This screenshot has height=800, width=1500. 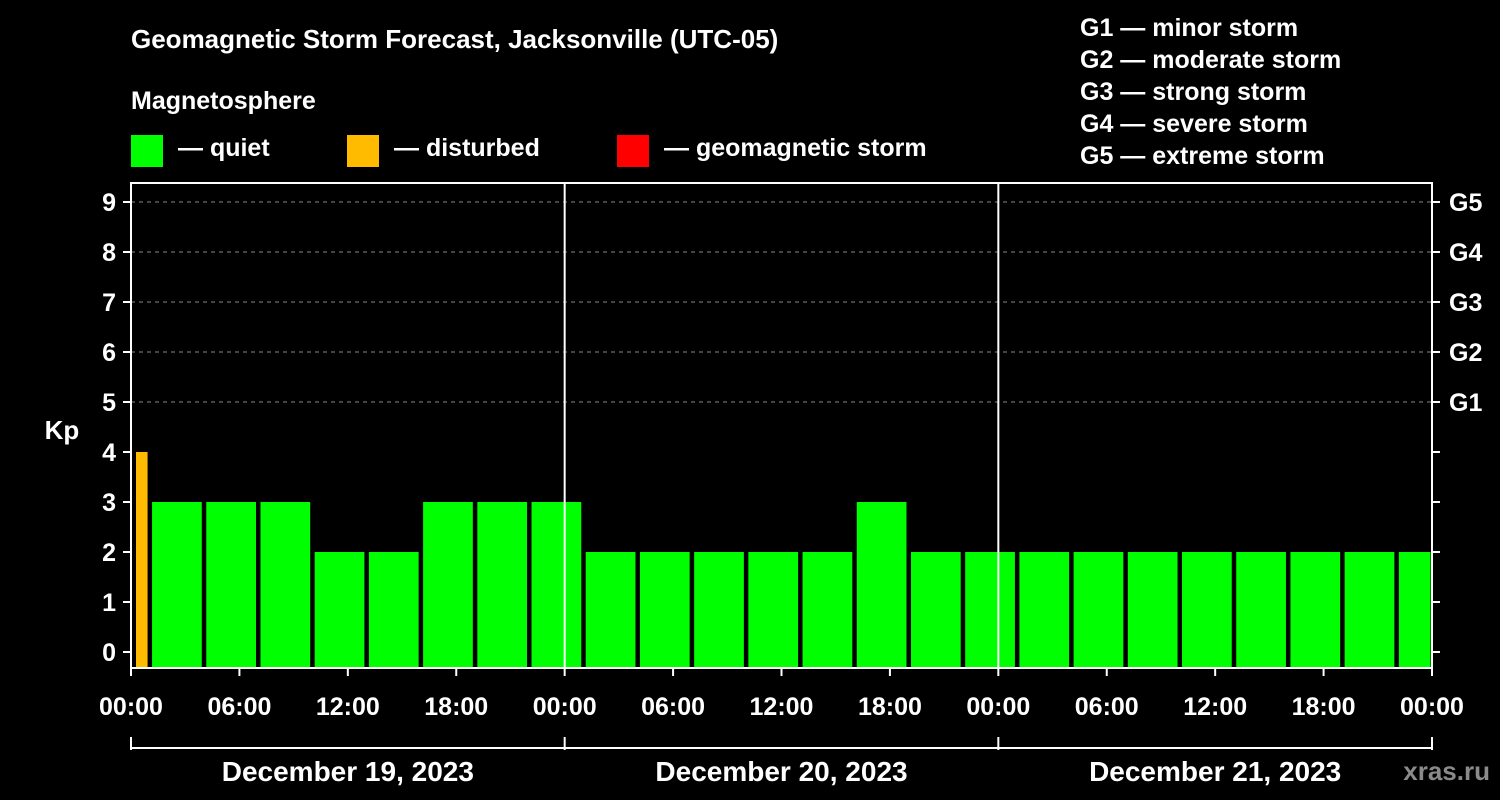 I want to click on y-tick-label-7: 7, so click(x=109, y=303).